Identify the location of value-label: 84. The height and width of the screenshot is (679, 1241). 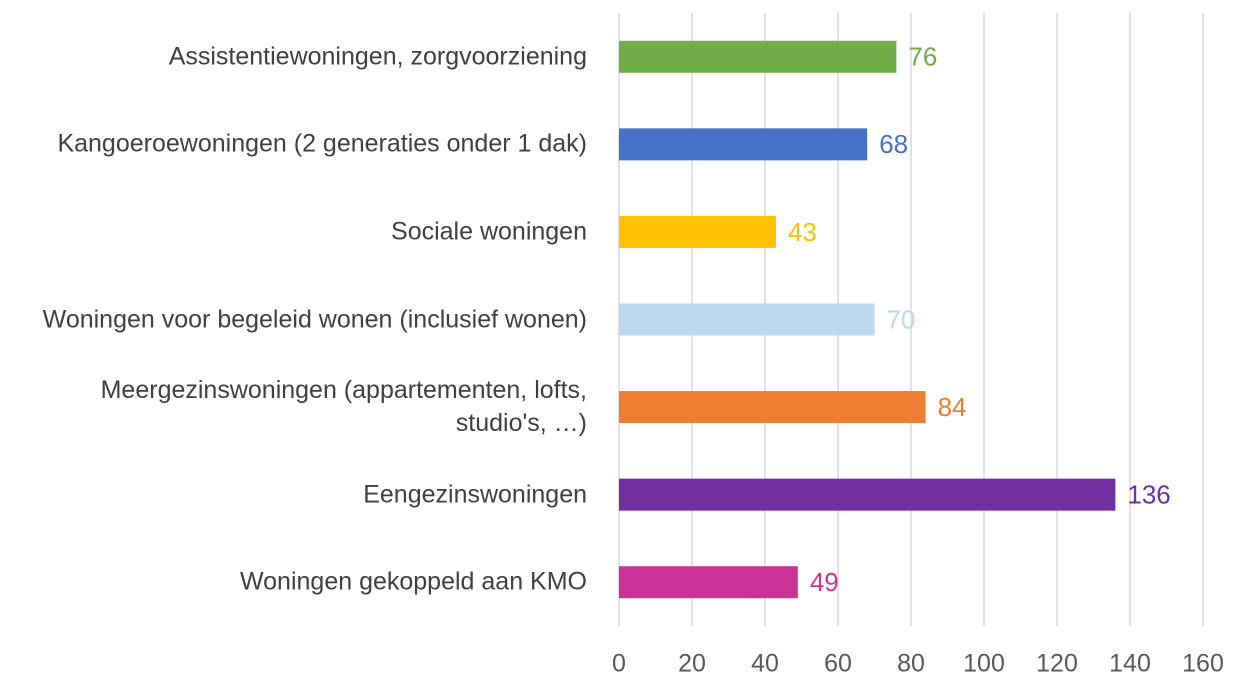
(952, 407).